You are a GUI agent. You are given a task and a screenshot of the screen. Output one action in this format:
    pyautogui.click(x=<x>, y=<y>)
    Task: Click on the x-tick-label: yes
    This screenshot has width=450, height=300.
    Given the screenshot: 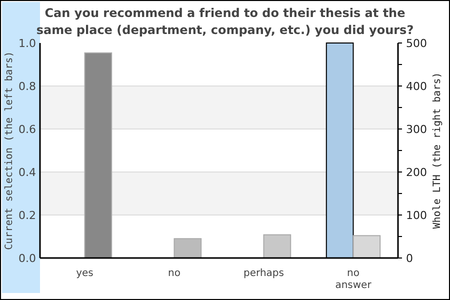 What is the action you would take?
    pyautogui.click(x=85, y=273)
    